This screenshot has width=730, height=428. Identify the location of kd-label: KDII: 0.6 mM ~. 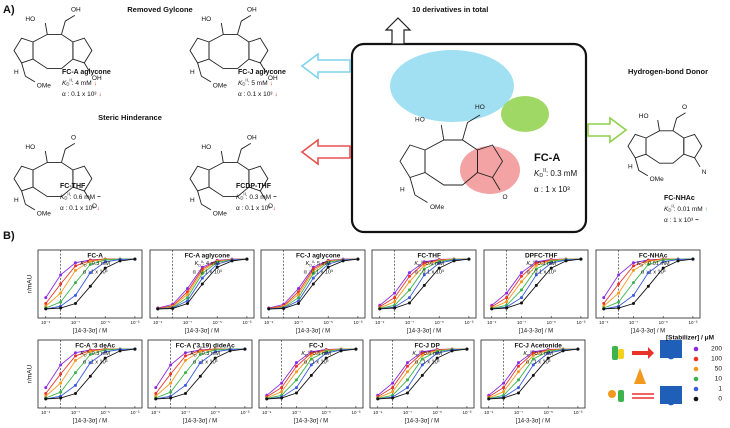
(80, 196).